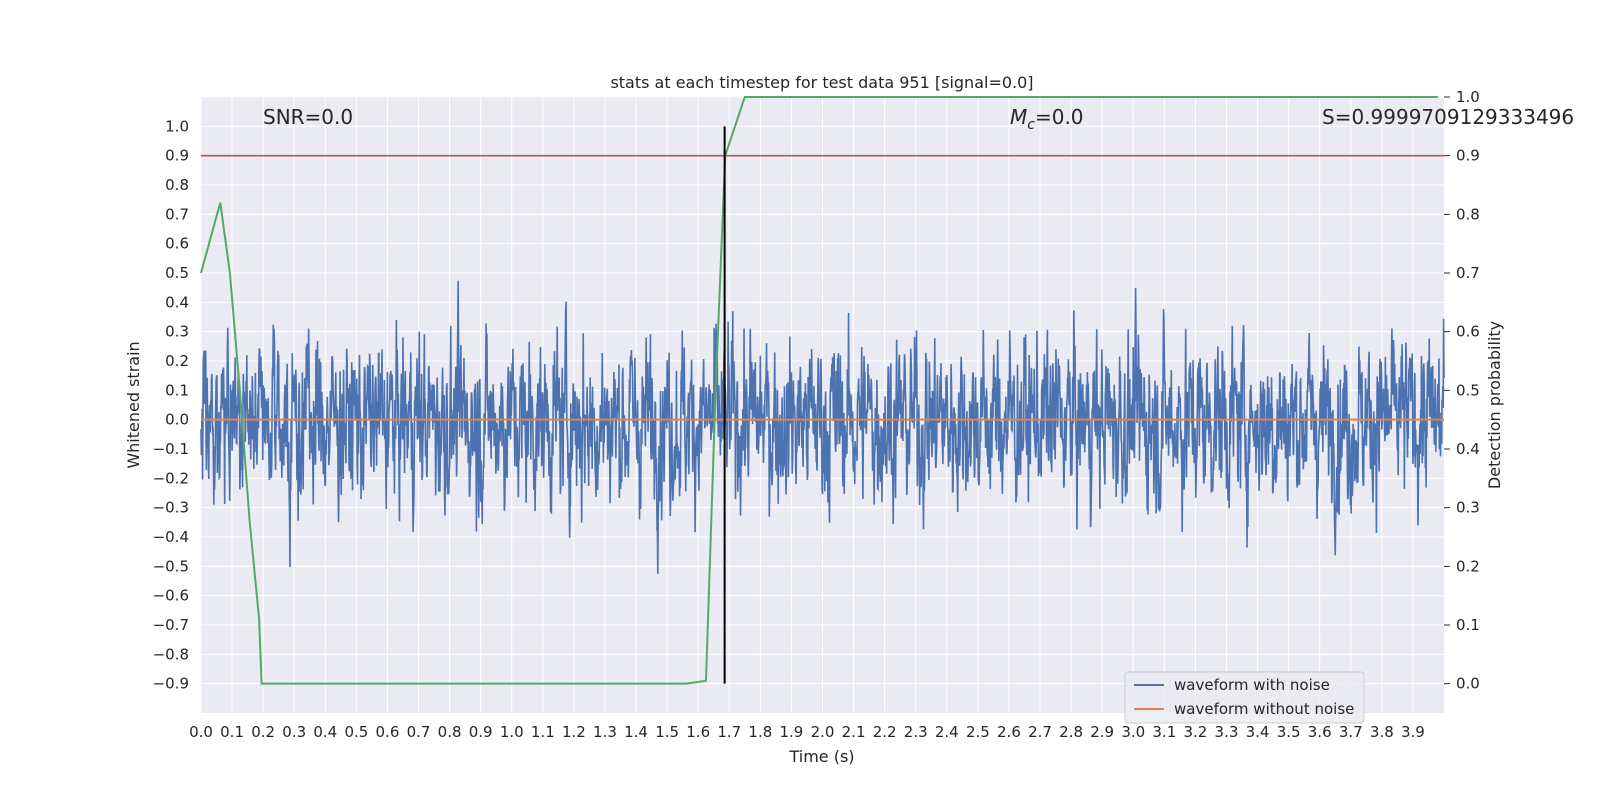  I want to click on x-tick-label: 1.1, so click(543, 732).